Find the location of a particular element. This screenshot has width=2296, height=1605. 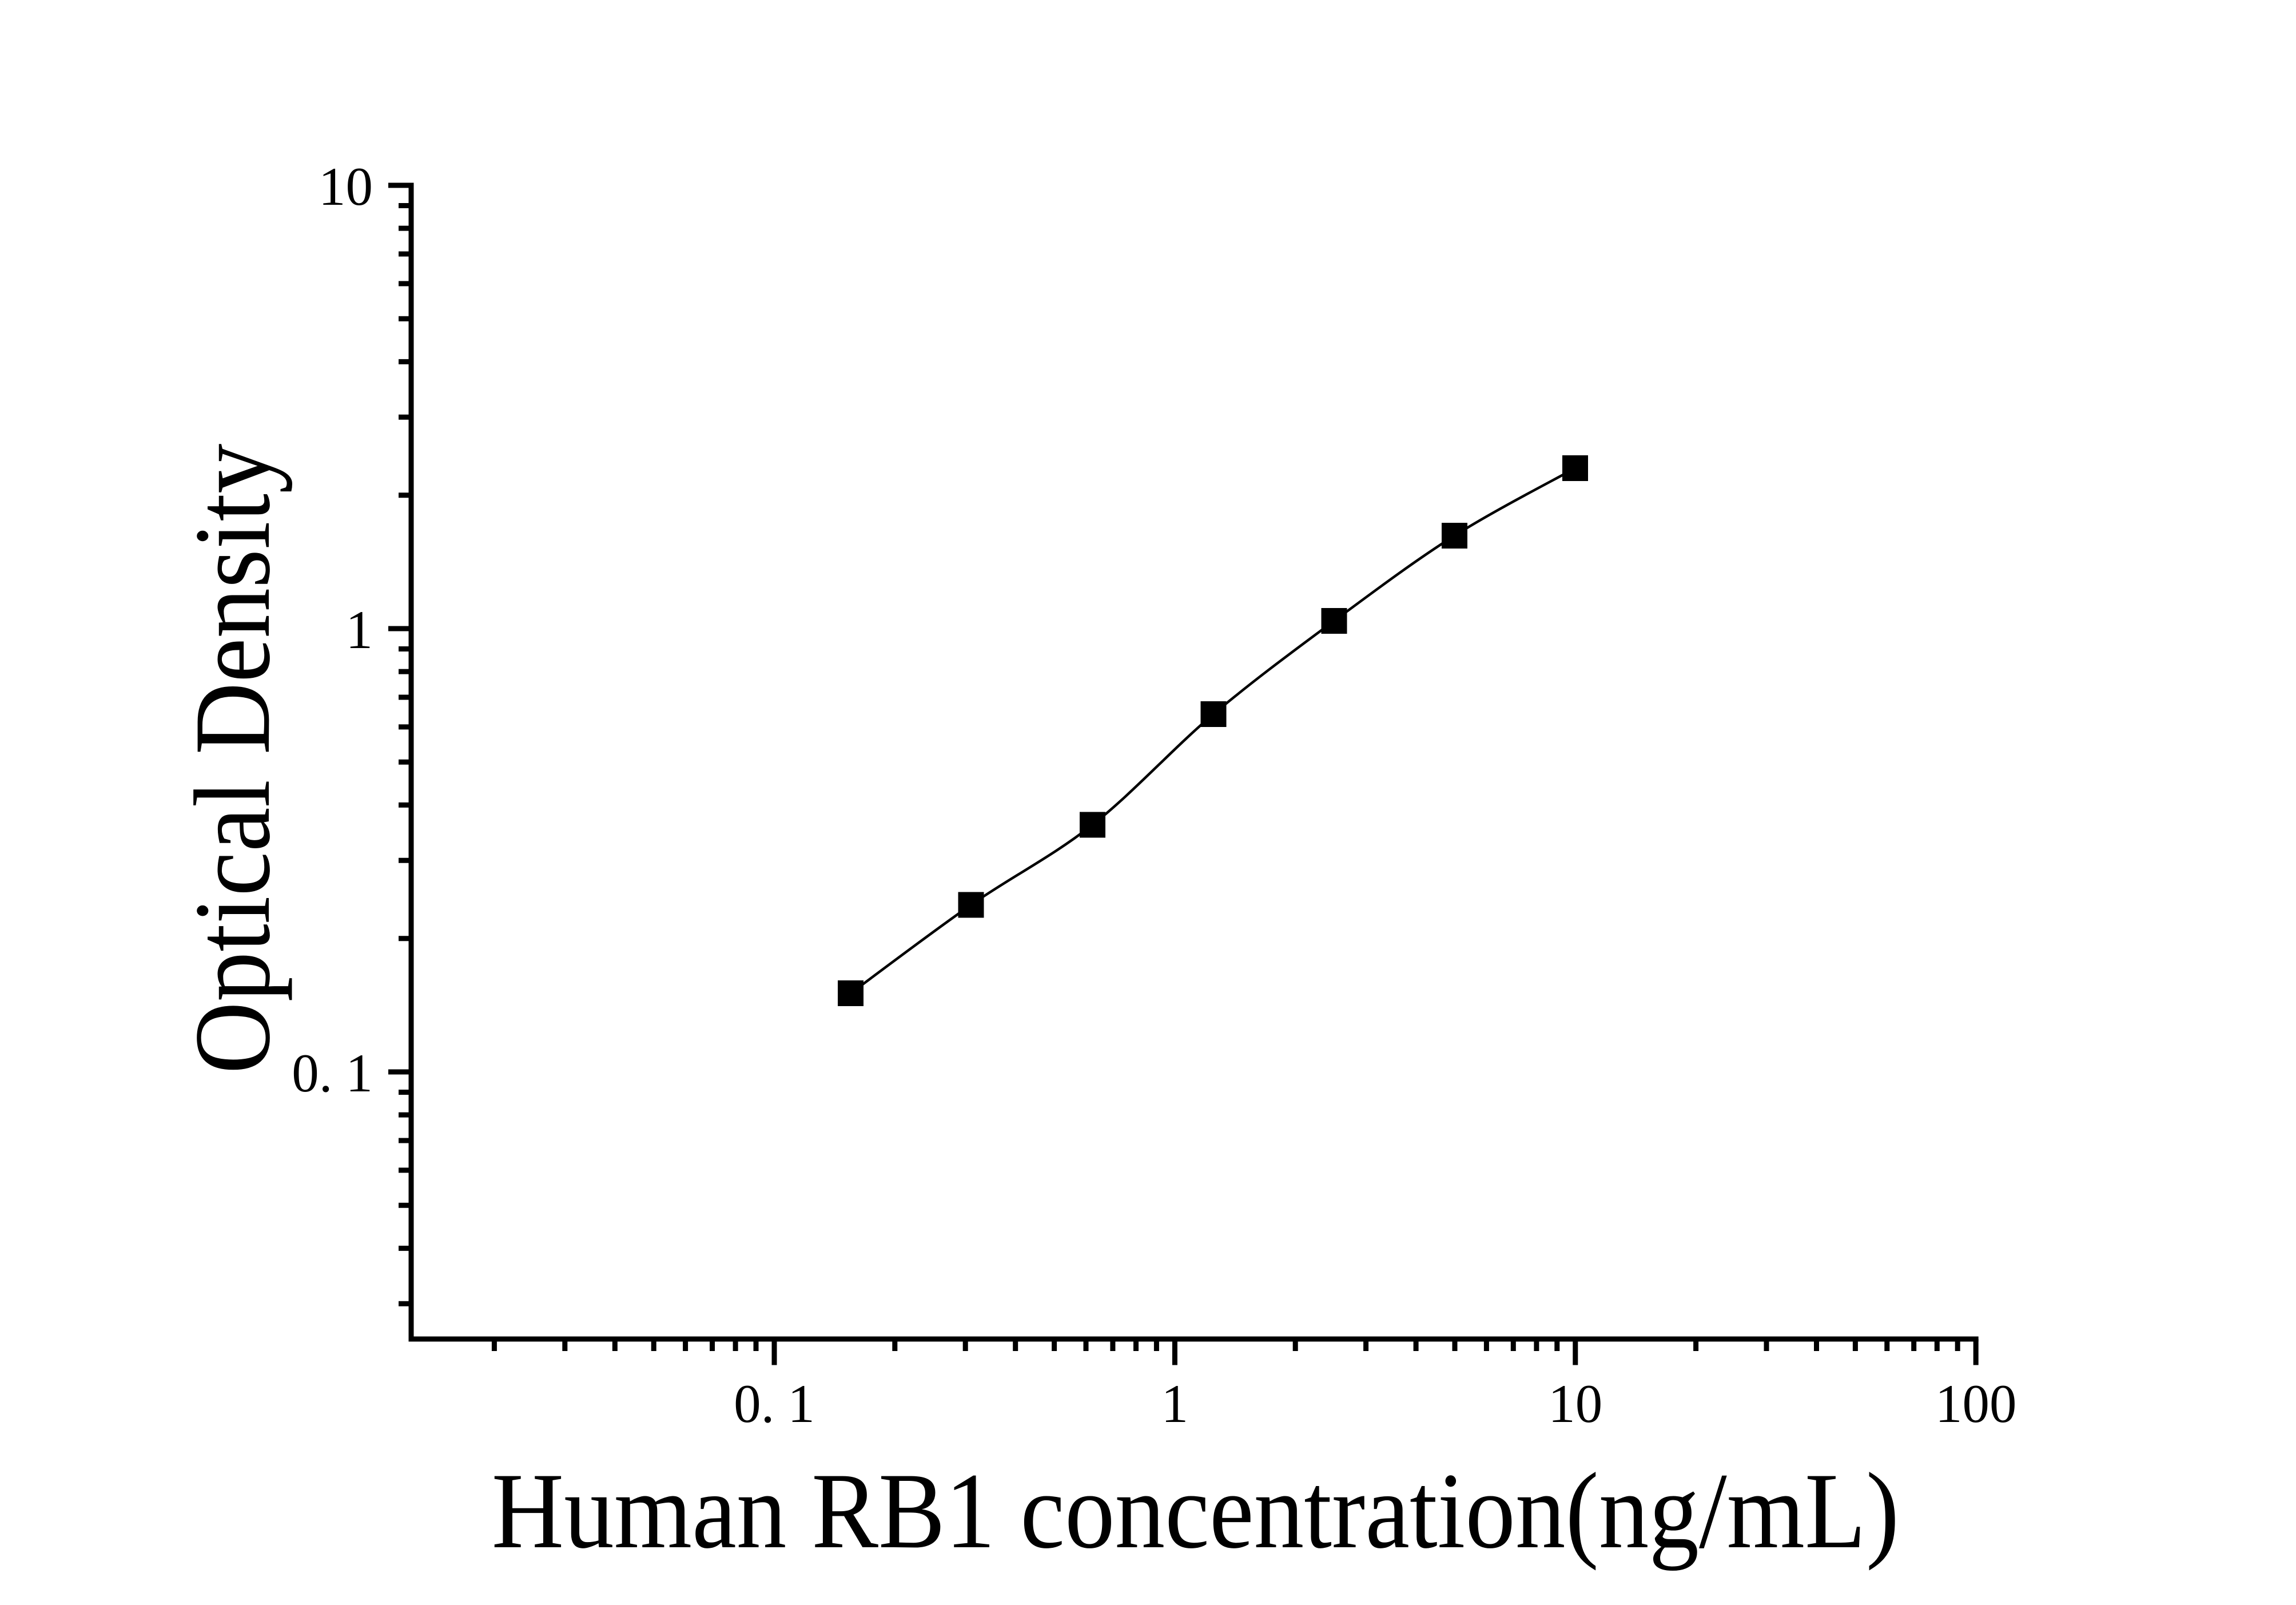

svg-text: Optical Density is located at coordinates (232, 759).